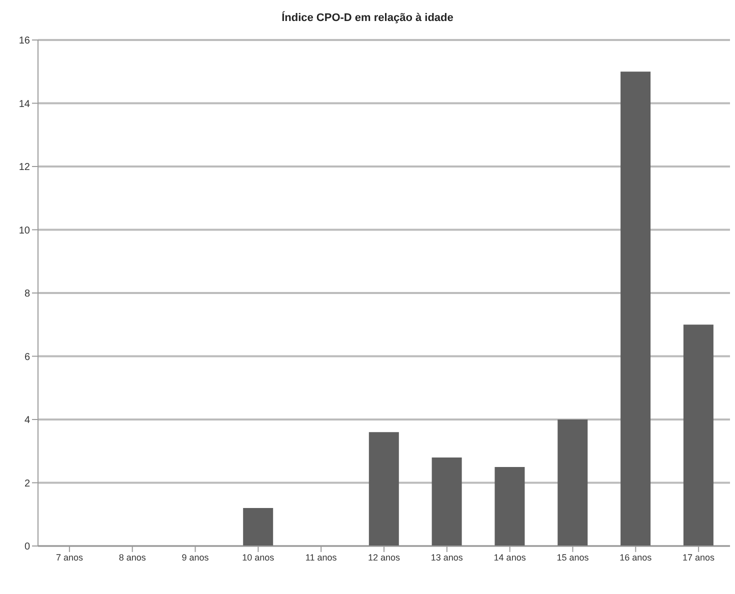 The width and height of the screenshot is (735, 594). What do you see at coordinates (196, 557) in the screenshot?
I see `x-tick-label: 9 anos` at bounding box center [196, 557].